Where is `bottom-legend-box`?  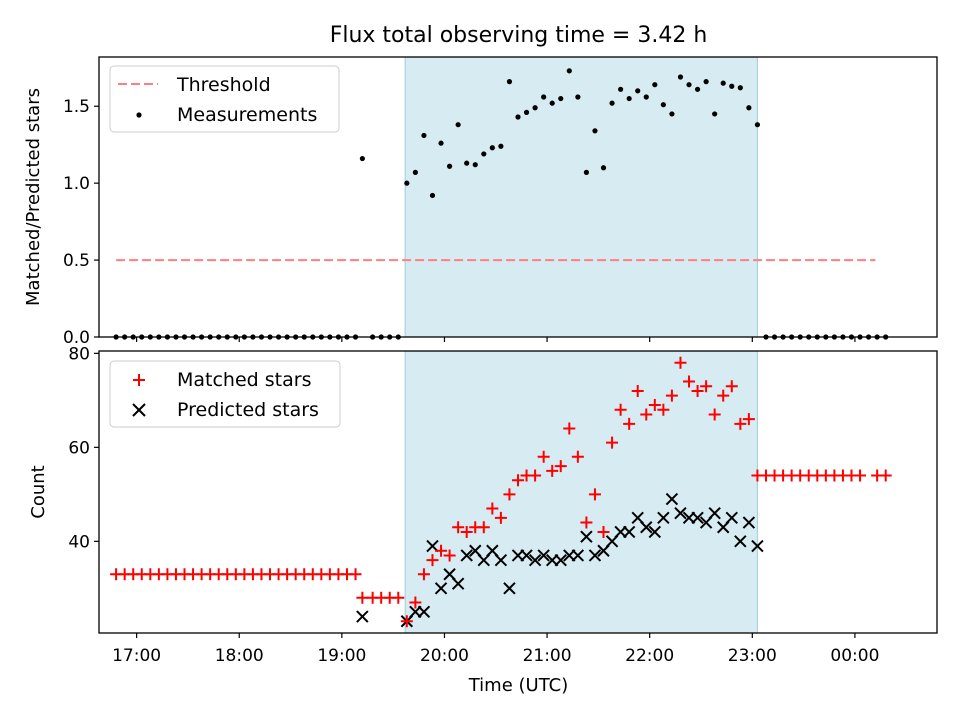 bottom-legend-box is located at coordinates (225, 394).